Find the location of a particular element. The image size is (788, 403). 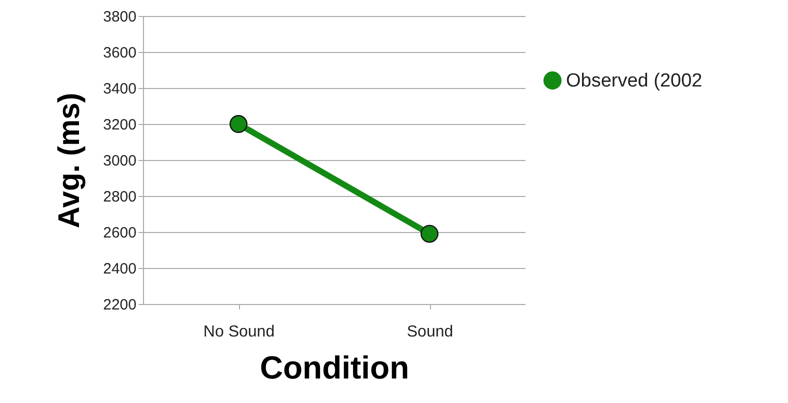

y-tick-label: 2200 is located at coordinates (119, 305).